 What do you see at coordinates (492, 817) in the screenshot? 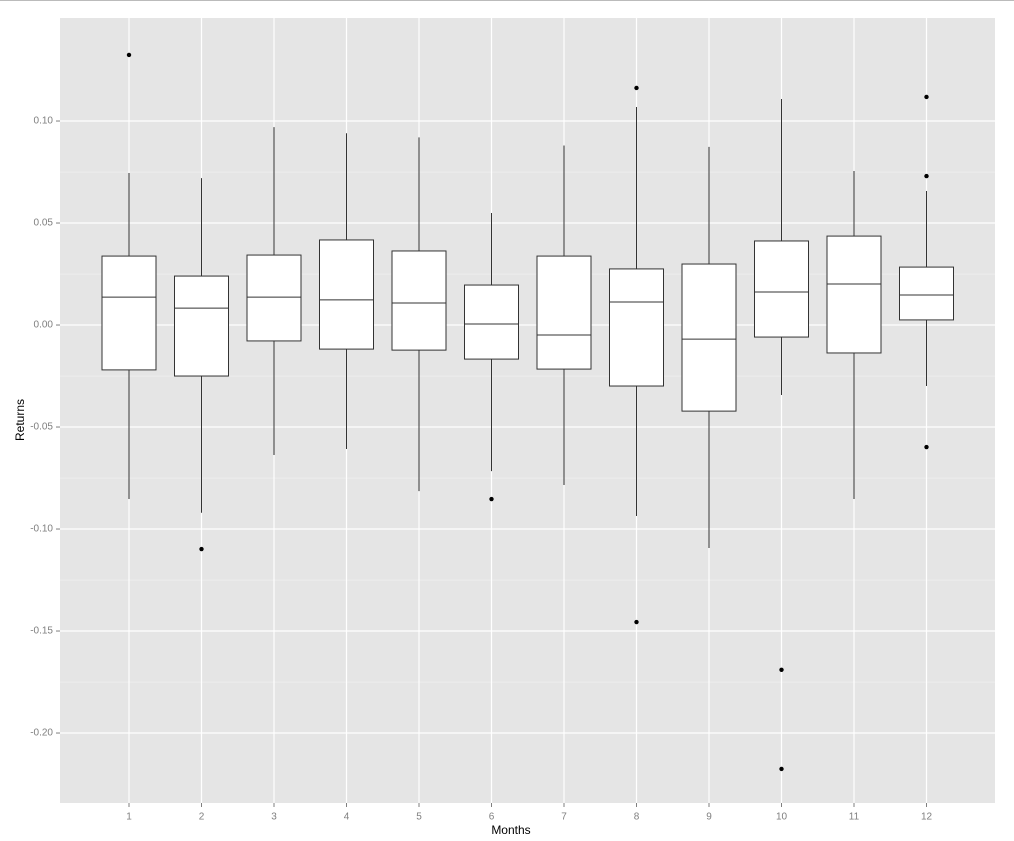
I see `x-tick-label: 6` at bounding box center [492, 817].